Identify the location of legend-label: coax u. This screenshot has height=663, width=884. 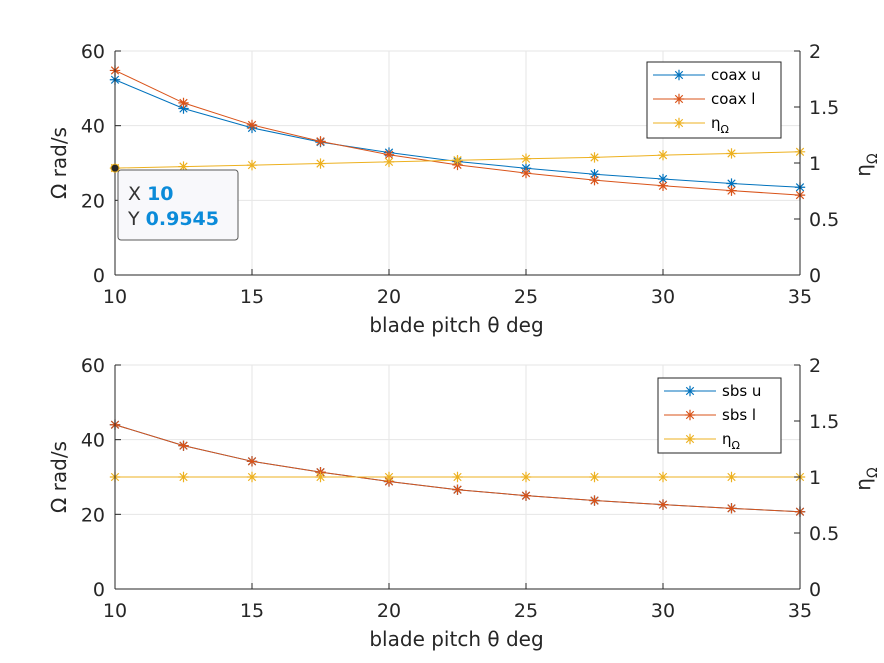
(736, 75).